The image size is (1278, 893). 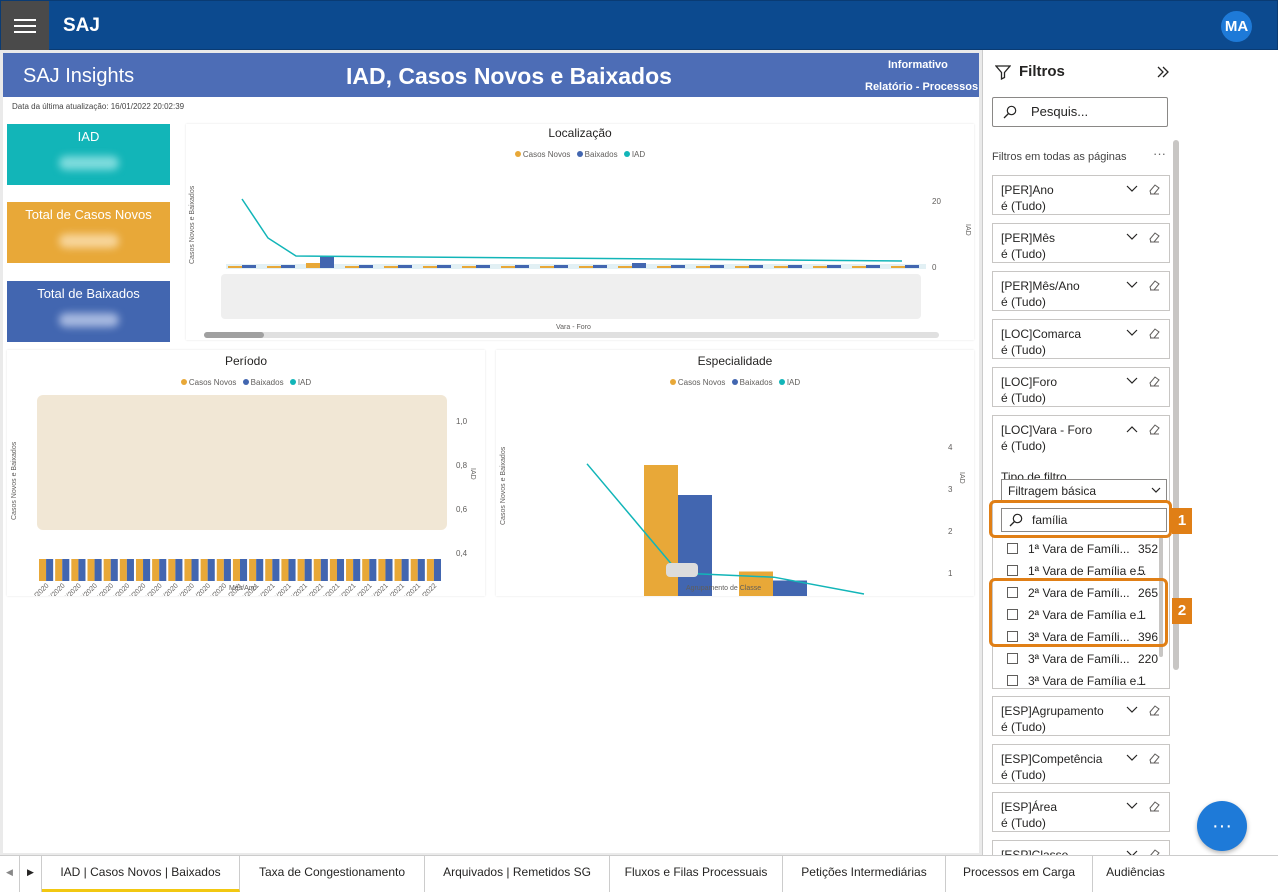 I want to click on card-value-blurred, so click(x=88, y=320).